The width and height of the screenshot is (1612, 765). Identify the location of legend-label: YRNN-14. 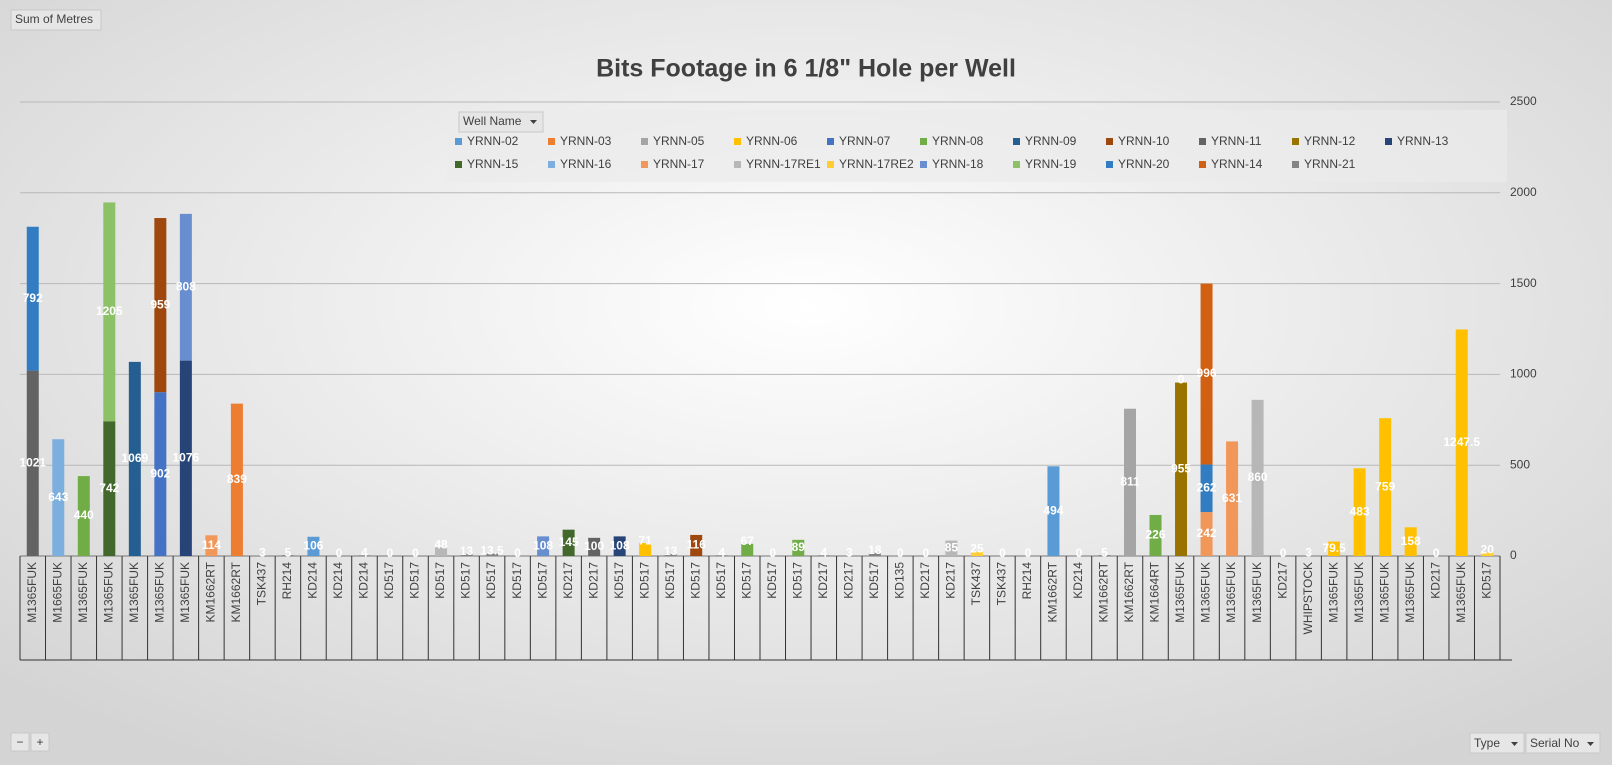
(1237, 164).